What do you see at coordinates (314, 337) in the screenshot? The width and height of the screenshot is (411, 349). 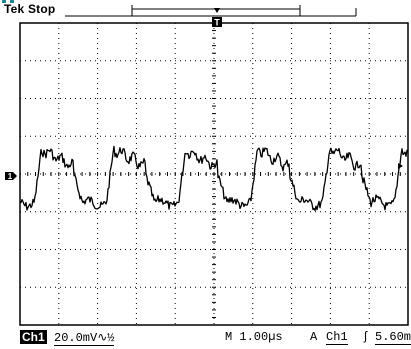 I see `trigger-mode: A` at bounding box center [314, 337].